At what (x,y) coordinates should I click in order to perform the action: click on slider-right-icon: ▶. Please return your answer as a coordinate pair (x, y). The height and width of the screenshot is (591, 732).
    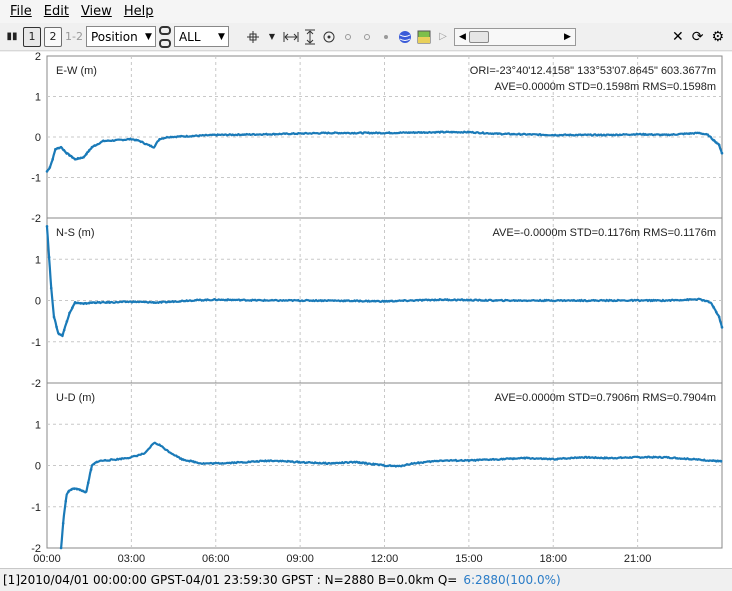
    Looking at the image, I should click on (567, 36).